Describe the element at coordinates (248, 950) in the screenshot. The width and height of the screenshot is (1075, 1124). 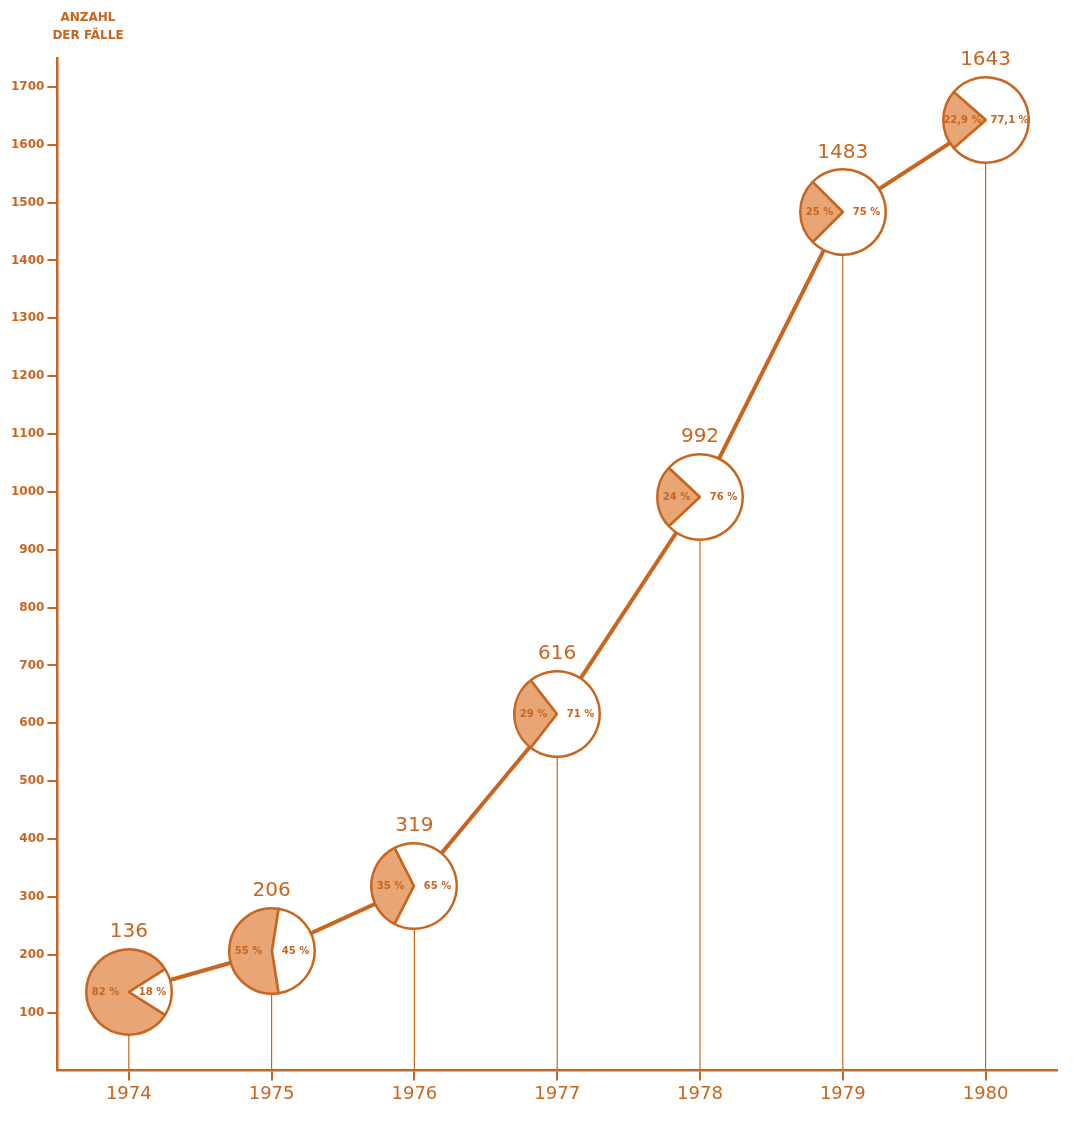
I see `data-label: 55 %` at that location.